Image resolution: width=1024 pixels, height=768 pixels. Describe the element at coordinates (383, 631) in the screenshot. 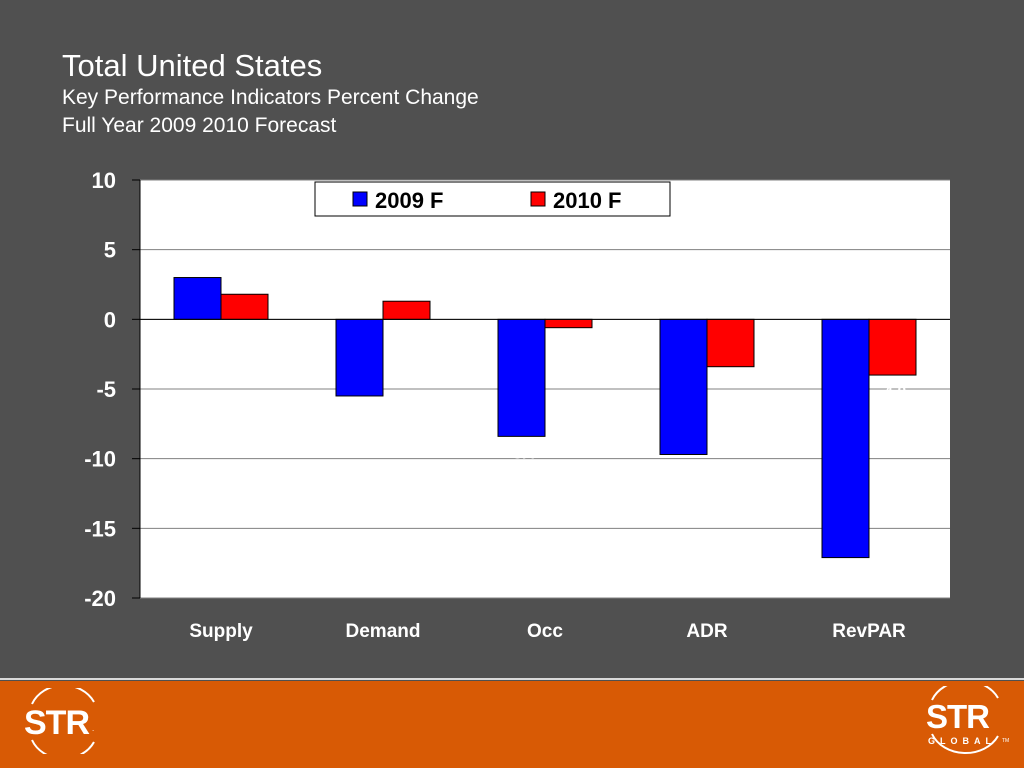

I see `x-tick-label: Demand` at that location.